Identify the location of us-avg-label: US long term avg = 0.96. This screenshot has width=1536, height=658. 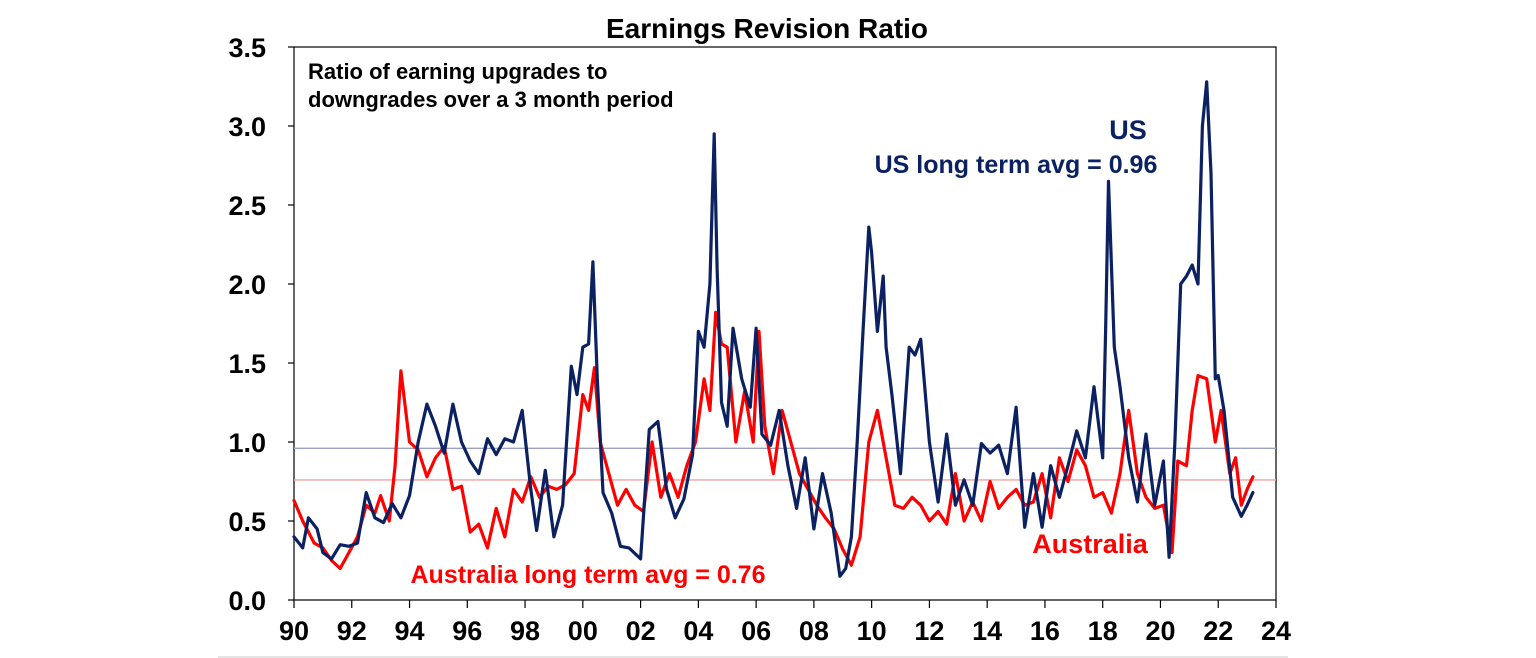
(1016, 165).